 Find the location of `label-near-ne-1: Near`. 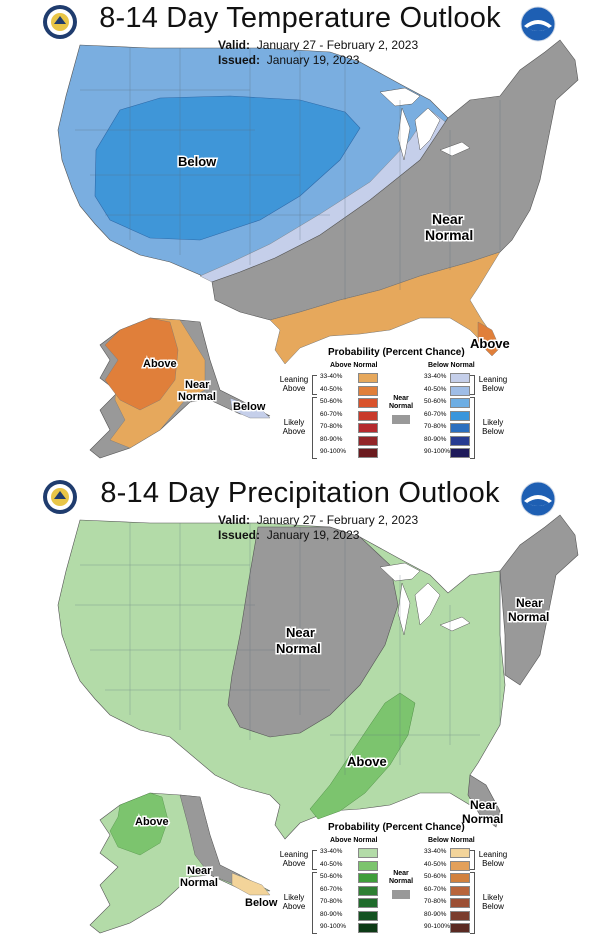

label-near-ne-1: Near is located at coordinates (529, 603).